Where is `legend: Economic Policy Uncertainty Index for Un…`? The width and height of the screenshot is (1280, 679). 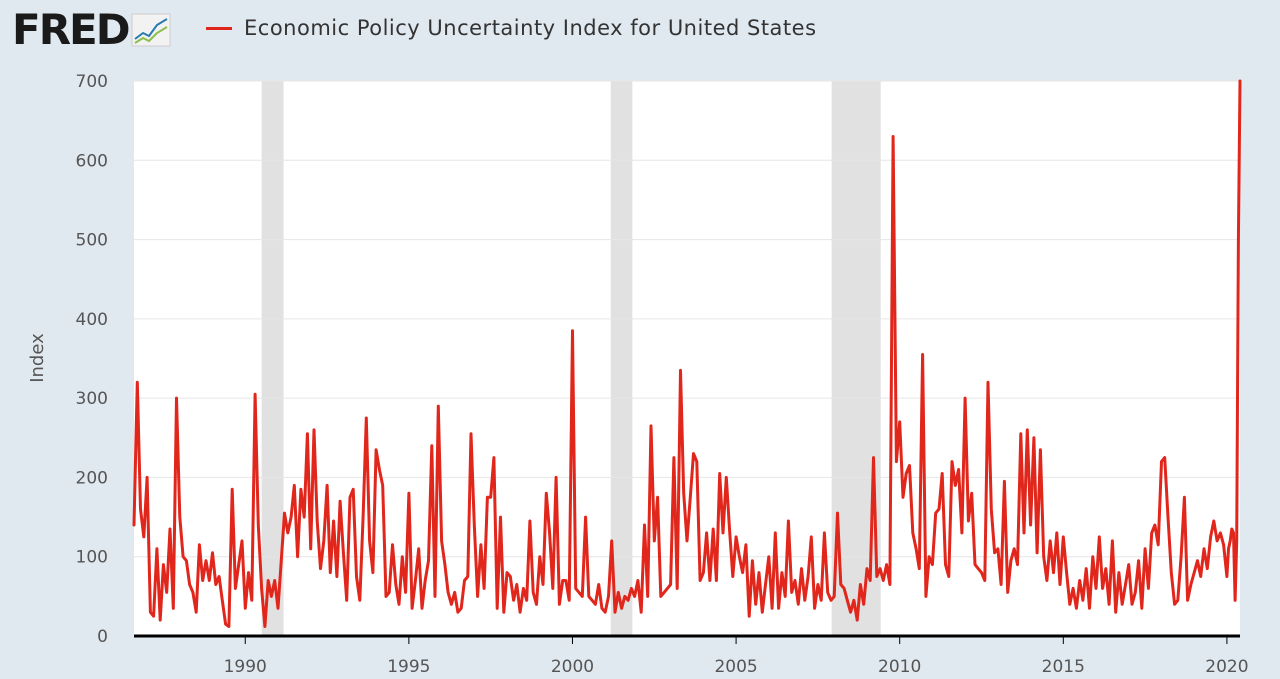 legend: Economic Policy Uncertainty Index for Un… is located at coordinates (511, 28).